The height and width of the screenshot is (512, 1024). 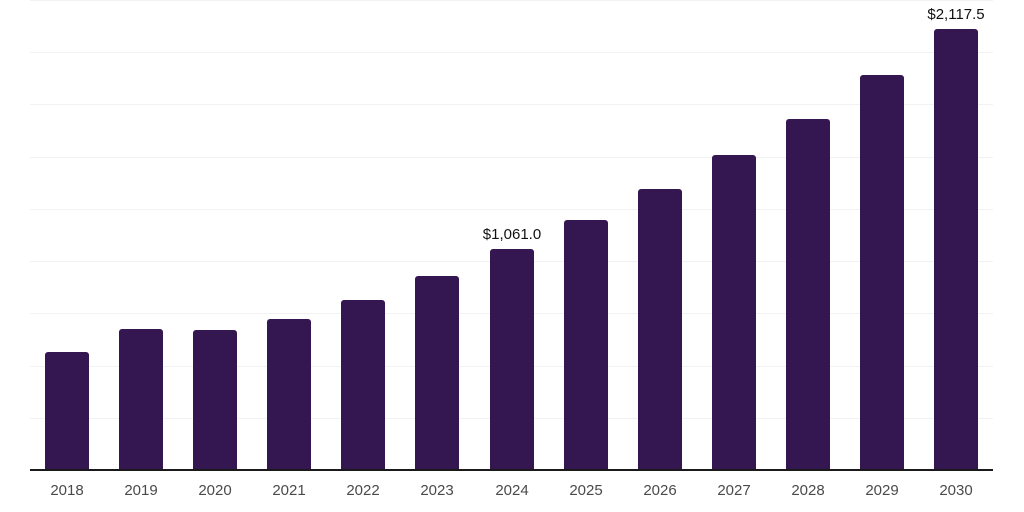 I want to click on x-tick-2024: 2024, so click(x=512, y=490).